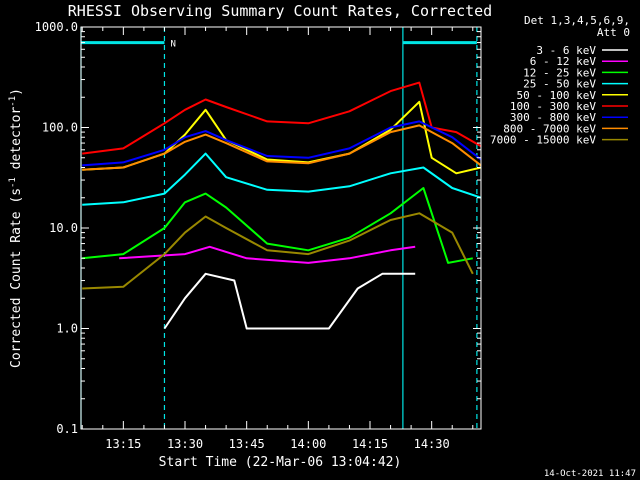 Image resolution: width=640 pixels, height=480 pixels. What do you see at coordinates (56, 27) in the screenshot?
I see `y-tick-label: 1000.0` at bounding box center [56, 27].